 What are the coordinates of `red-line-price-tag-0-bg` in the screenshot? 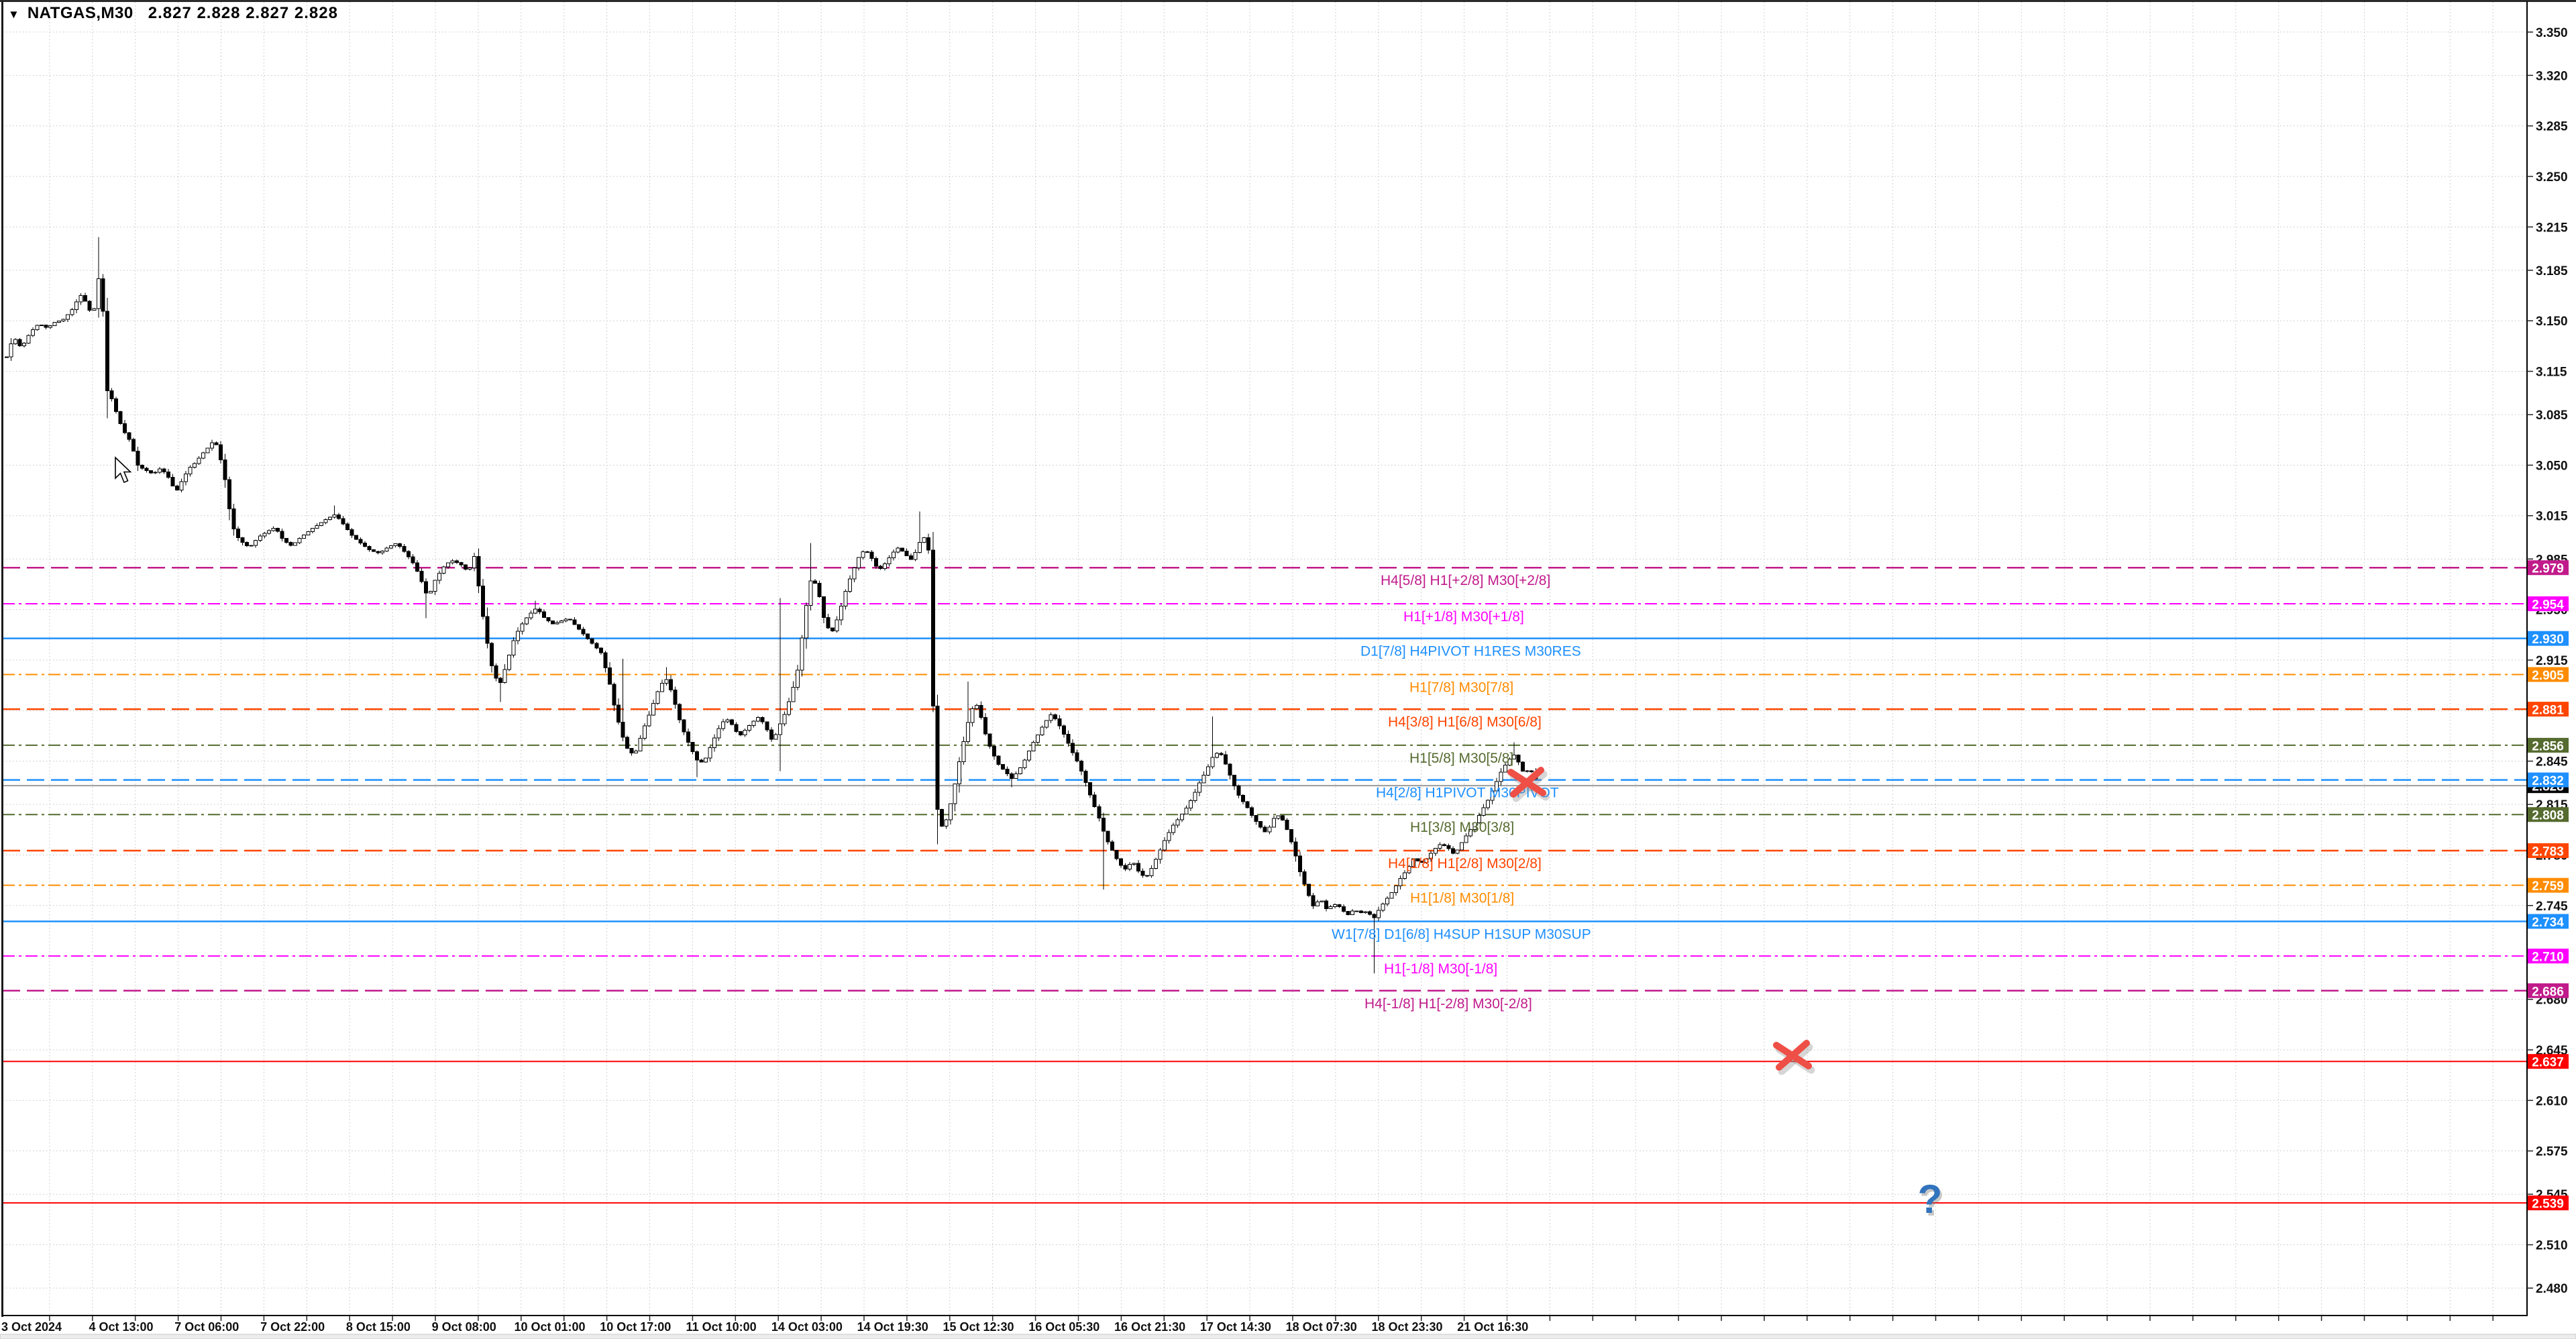 It's located at (2548, 1061).